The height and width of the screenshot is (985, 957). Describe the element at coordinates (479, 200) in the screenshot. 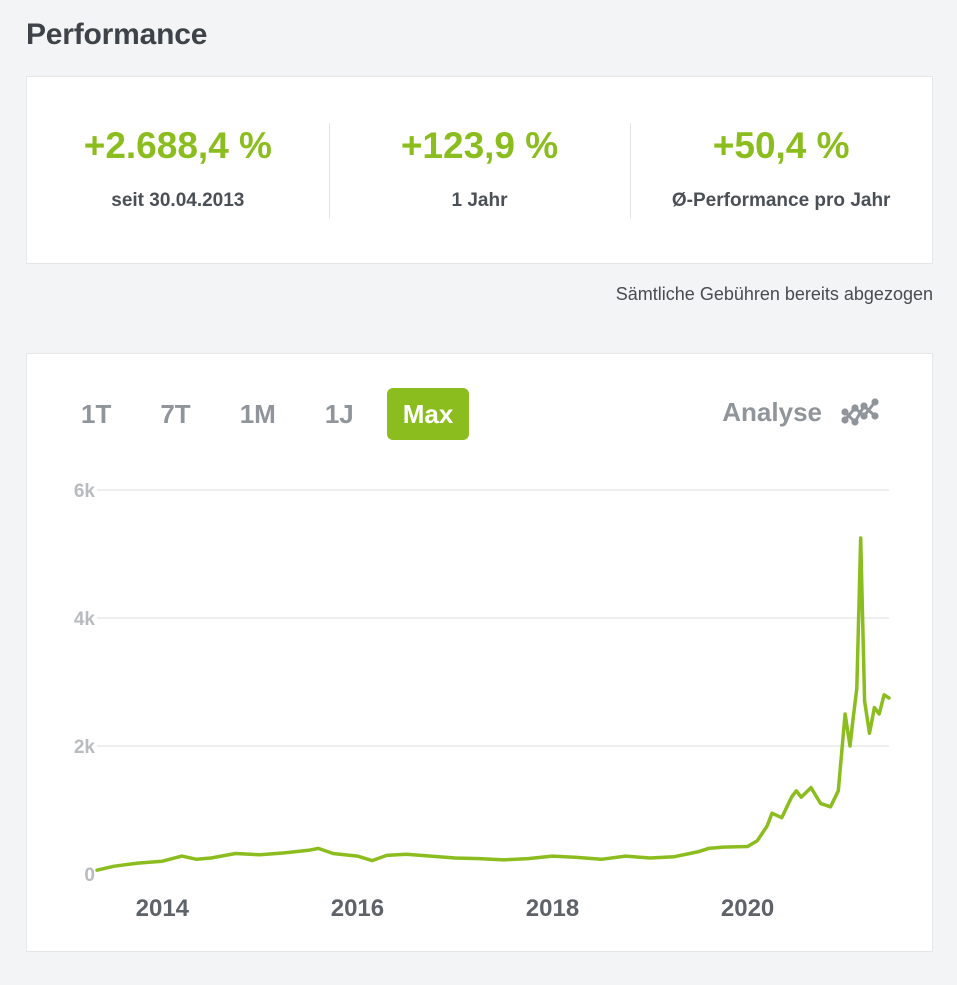

I see `stat-label: 1 Jahr` at that location.